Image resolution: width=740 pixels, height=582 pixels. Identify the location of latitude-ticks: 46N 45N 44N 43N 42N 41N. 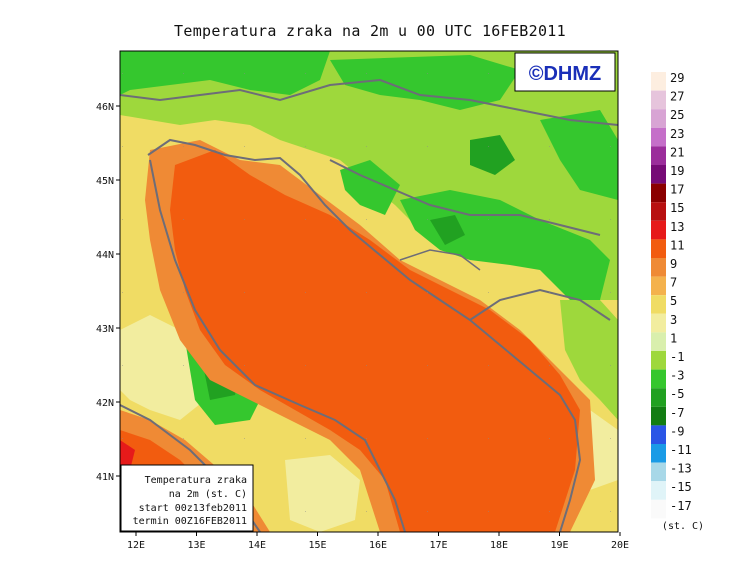
(108, 292).